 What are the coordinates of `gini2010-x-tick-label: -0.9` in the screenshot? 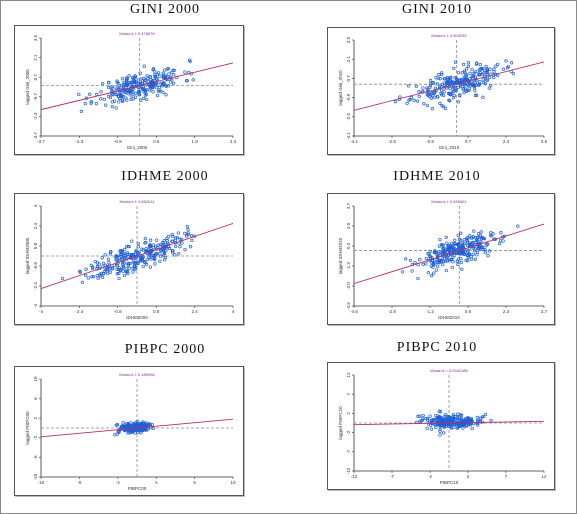 It's located at (430, 141).